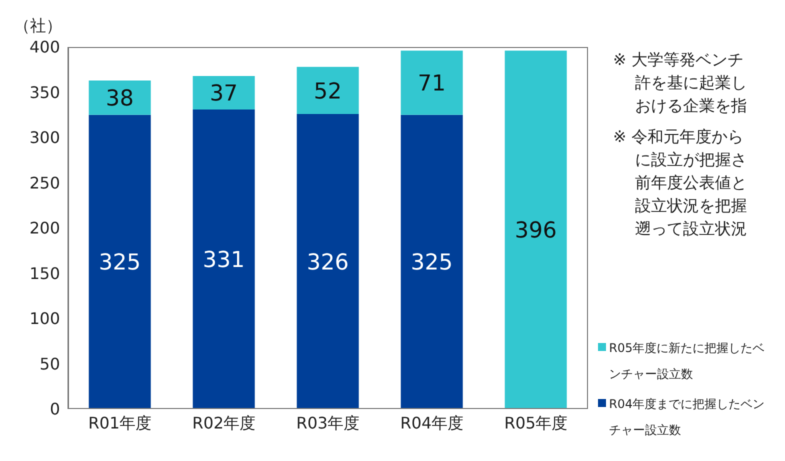  What do you see at coordinates (224, 422) in the screenshot?
I see `x-tick-label: R02年度` at bounding box center [224, 422].